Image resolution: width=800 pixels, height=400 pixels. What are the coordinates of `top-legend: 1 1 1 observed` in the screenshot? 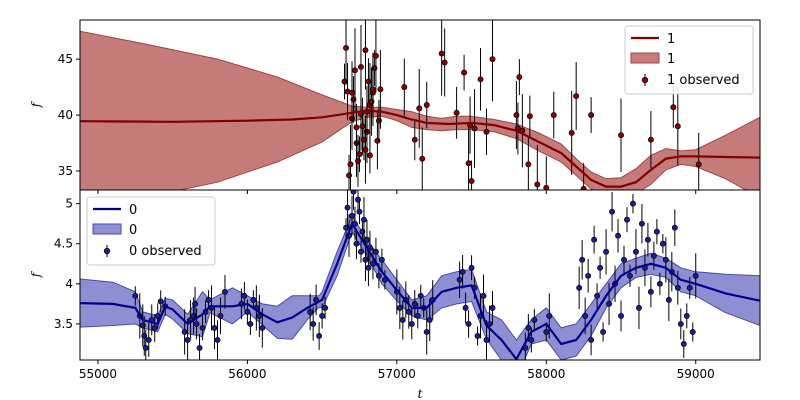 It's located at (689, 60).